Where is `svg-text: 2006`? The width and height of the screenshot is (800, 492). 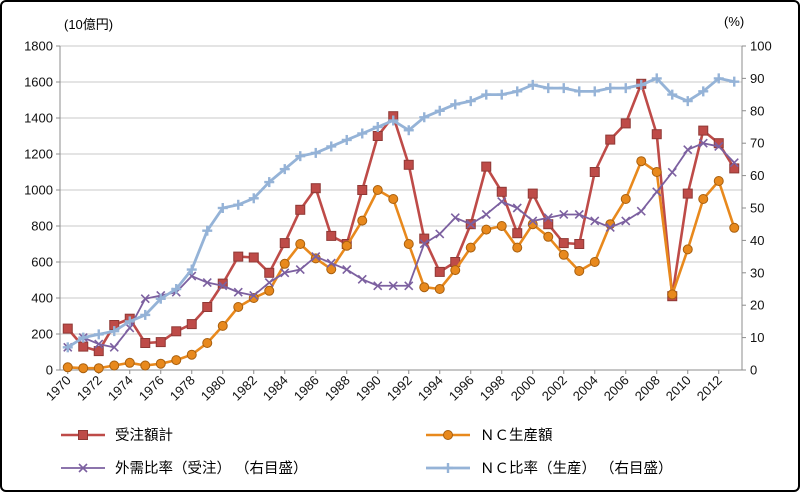 svg-text: 2006 is located at coordinates (616, 388).